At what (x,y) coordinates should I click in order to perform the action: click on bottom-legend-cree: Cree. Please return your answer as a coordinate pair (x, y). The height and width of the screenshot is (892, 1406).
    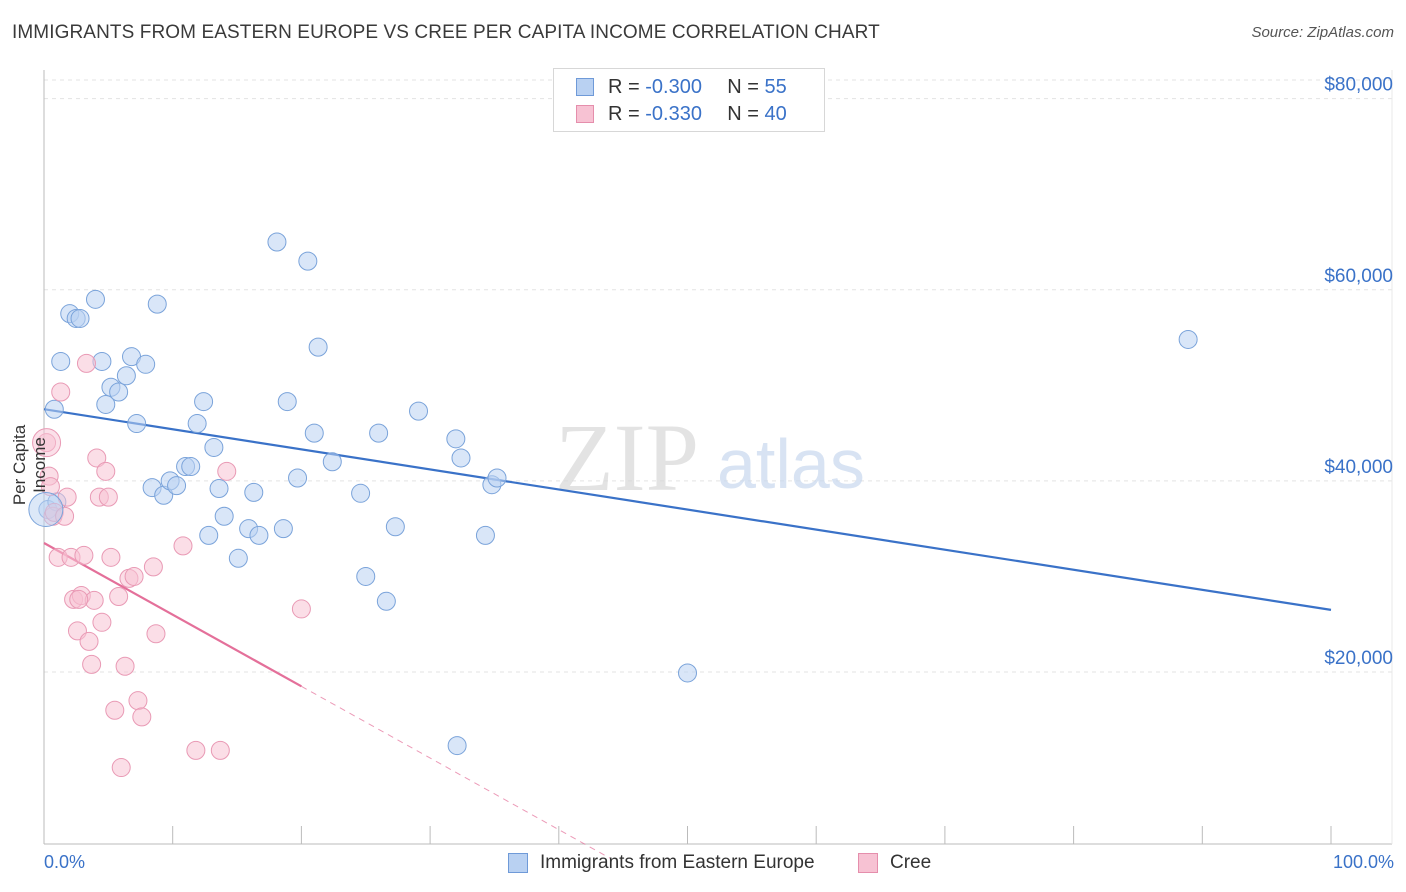
    Looking at the image, I should click on (894, 863).